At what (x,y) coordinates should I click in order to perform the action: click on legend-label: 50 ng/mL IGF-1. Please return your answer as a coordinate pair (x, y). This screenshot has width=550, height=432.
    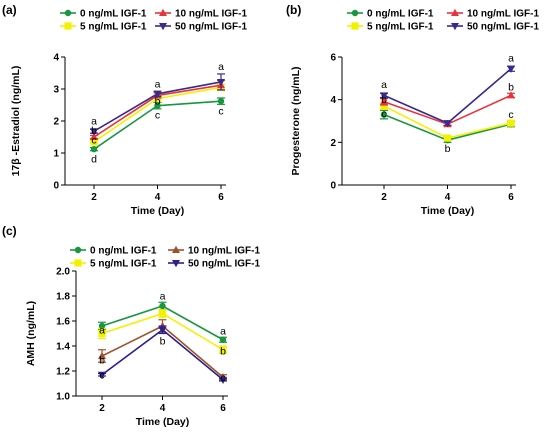
    Looking at the image, I should click on (503, 27).